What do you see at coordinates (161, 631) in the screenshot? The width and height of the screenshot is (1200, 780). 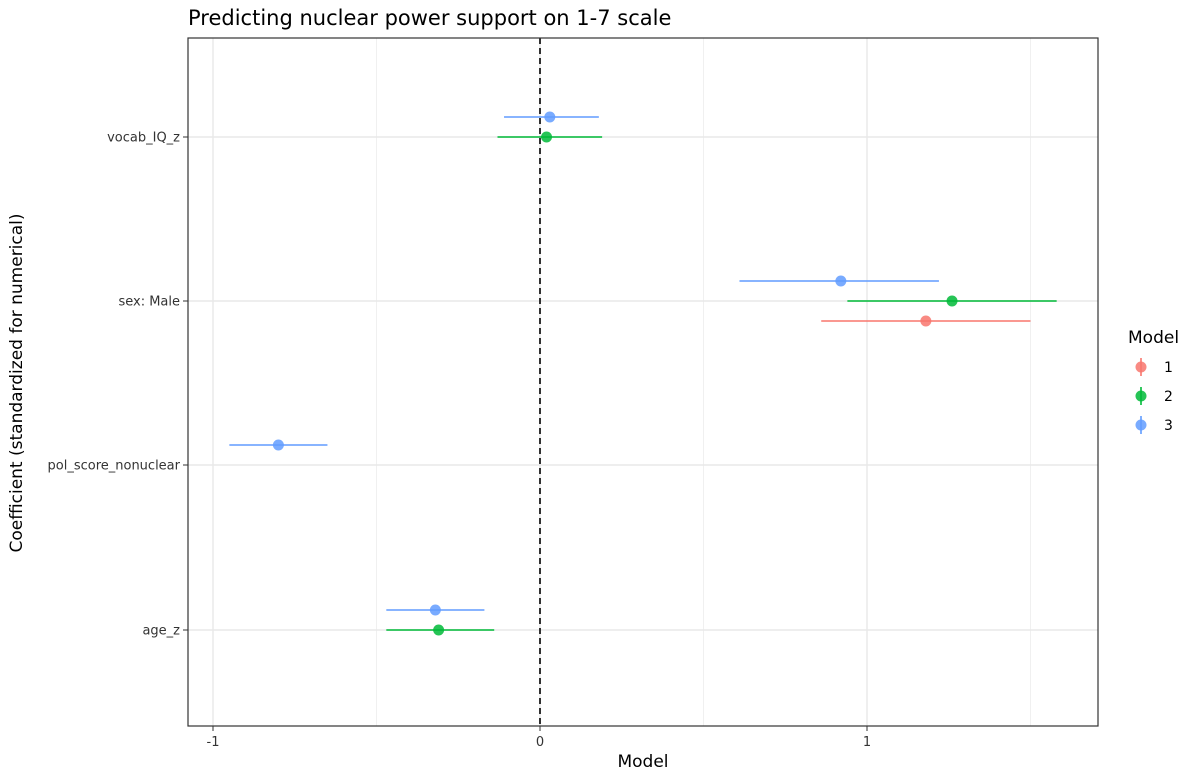 I see `y-tick-label: age_z` at bounding box center [161, 631].